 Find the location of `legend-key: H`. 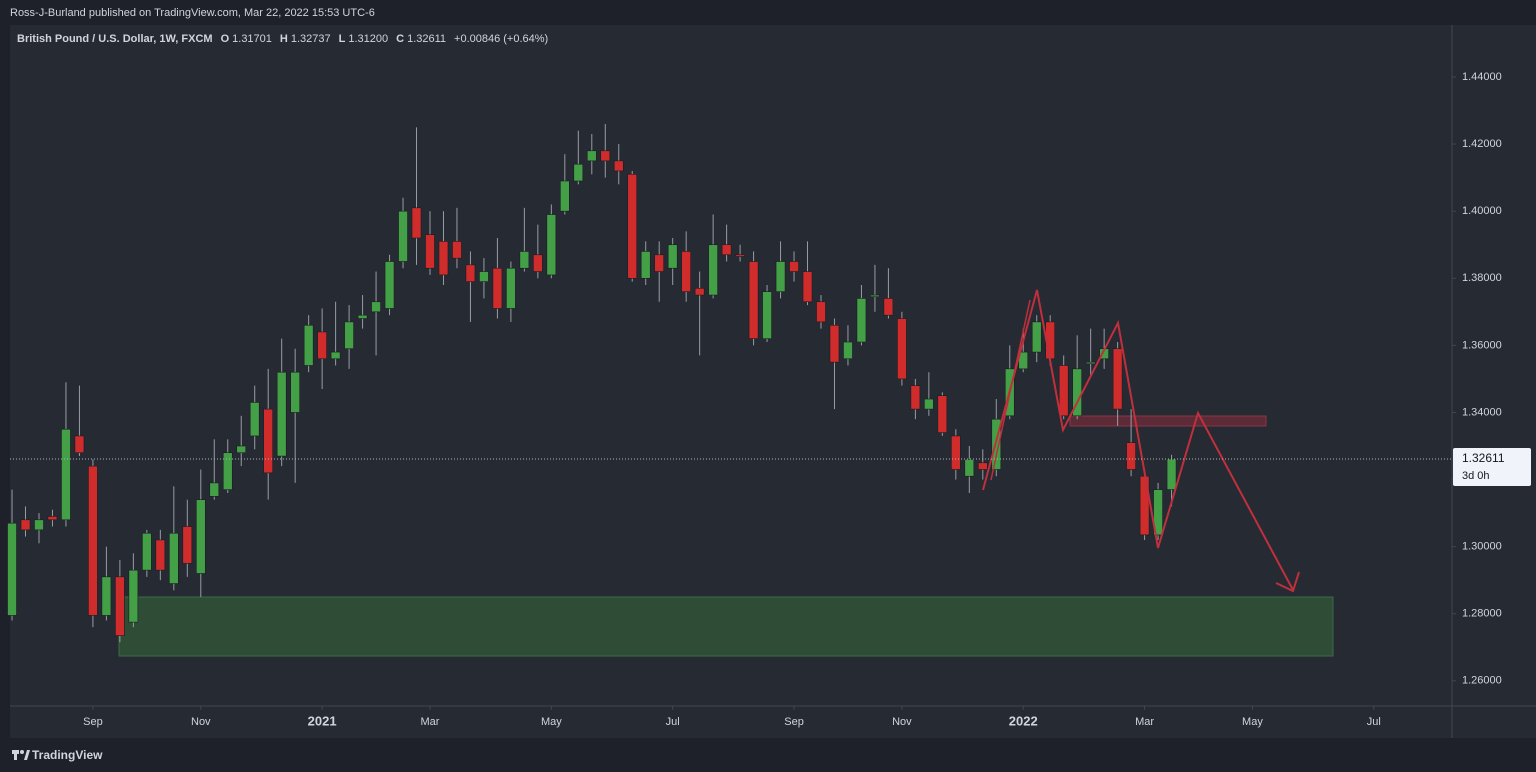

legend-key: H is located at coordinates (284, 39).